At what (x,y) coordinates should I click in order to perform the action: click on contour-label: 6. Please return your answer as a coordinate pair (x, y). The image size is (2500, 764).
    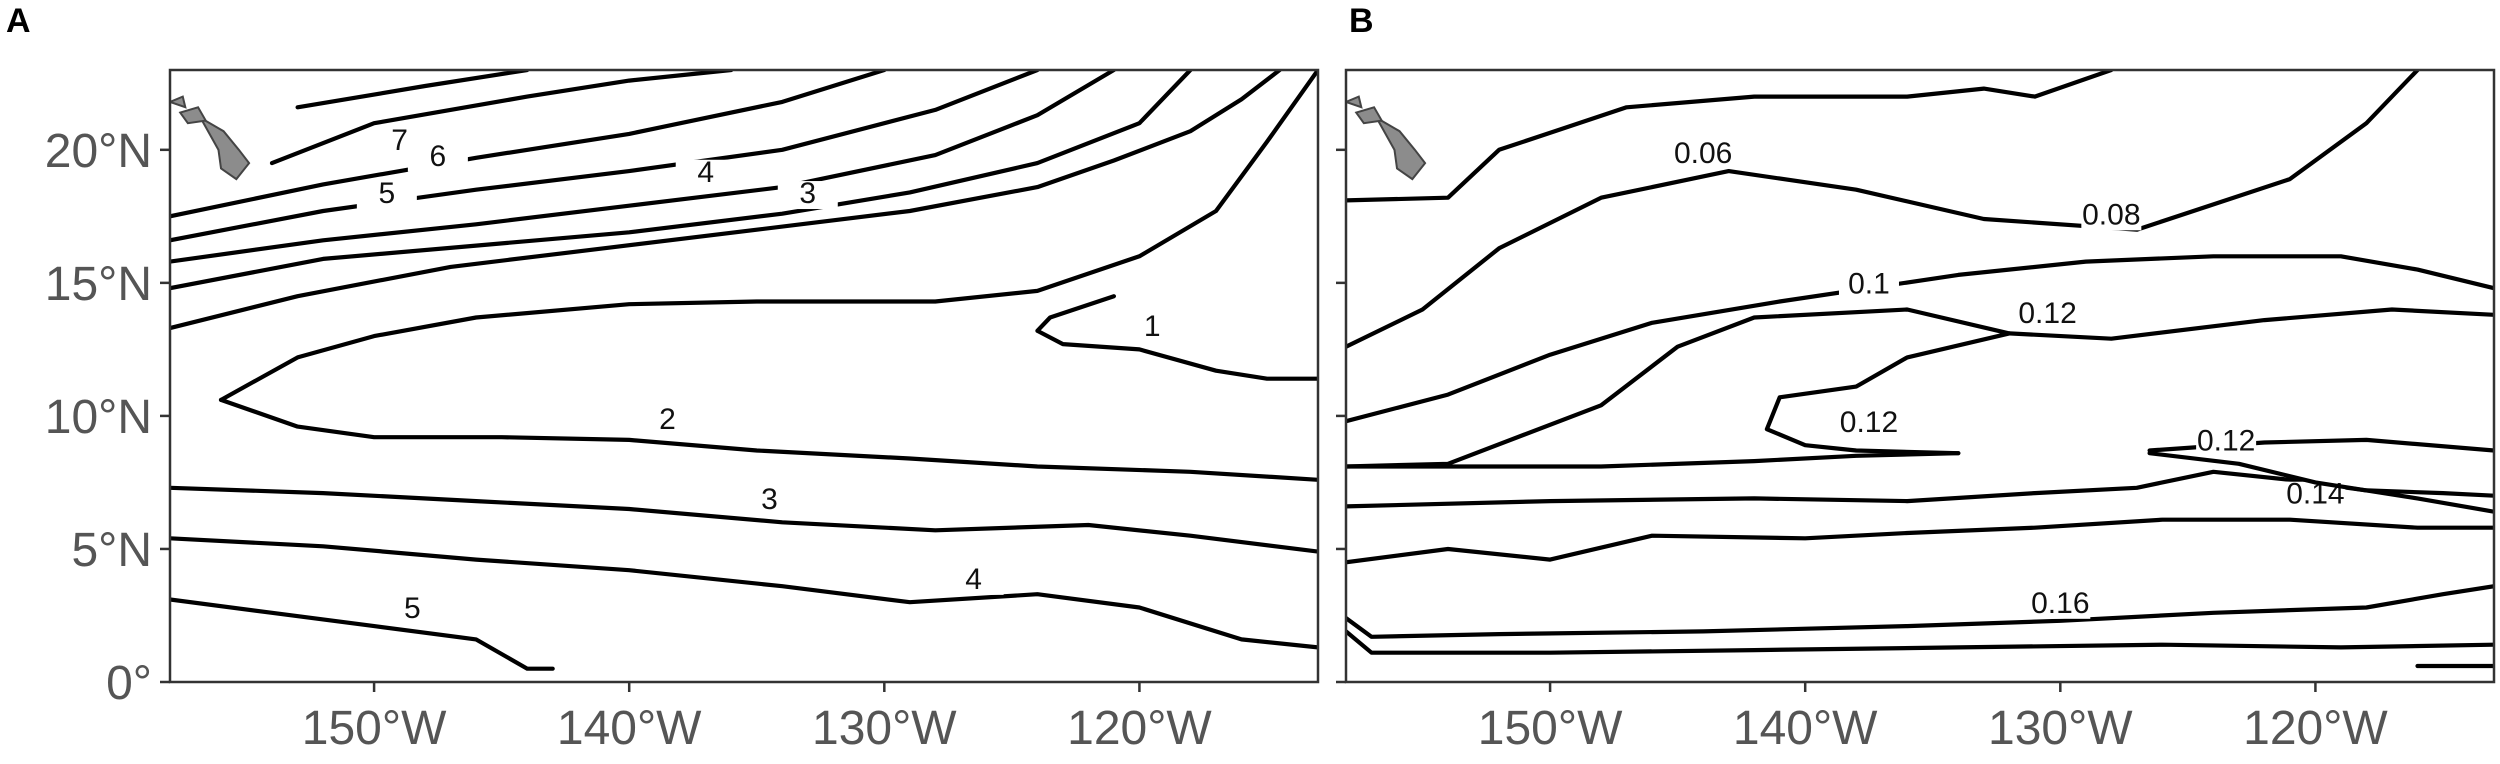
    Looking at the image, I should click on (438, 156).